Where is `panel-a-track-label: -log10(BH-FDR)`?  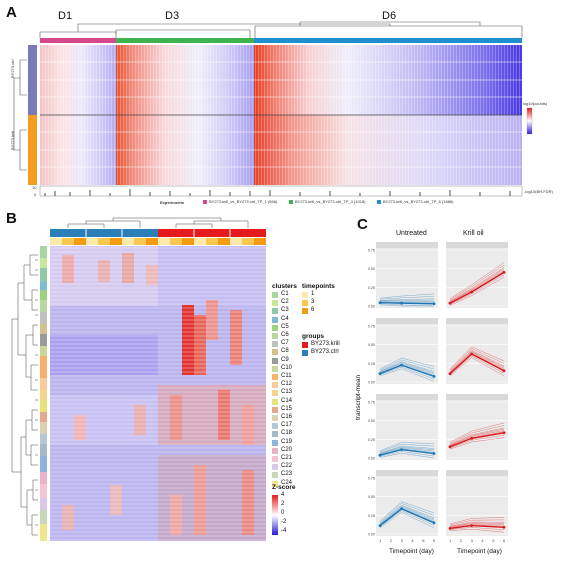
panel-a-track-label: -log10(BH-FDR) is located at coordinates (538, 191).